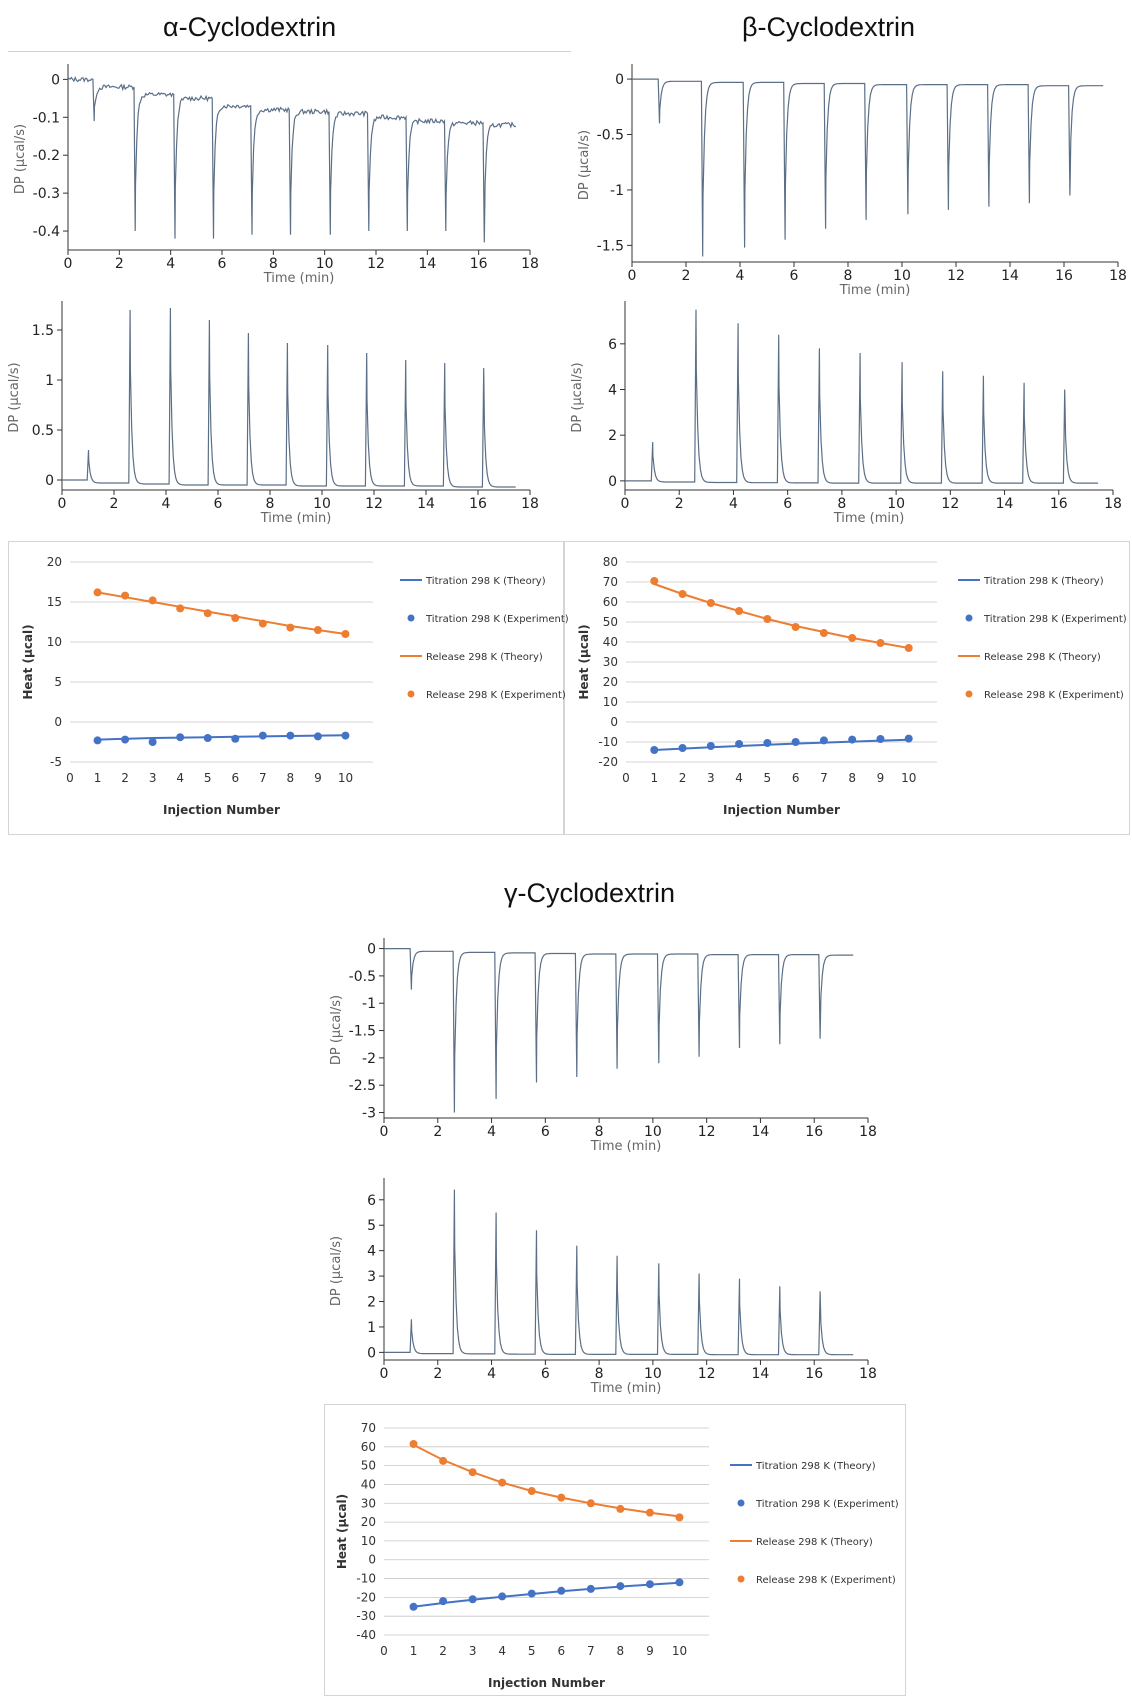 The height and width of the screenshot is (1696, 1132). Describe the element at coordinates (46, 118) in the screenshot. I see `y-tick-label: -0.1` at that location.